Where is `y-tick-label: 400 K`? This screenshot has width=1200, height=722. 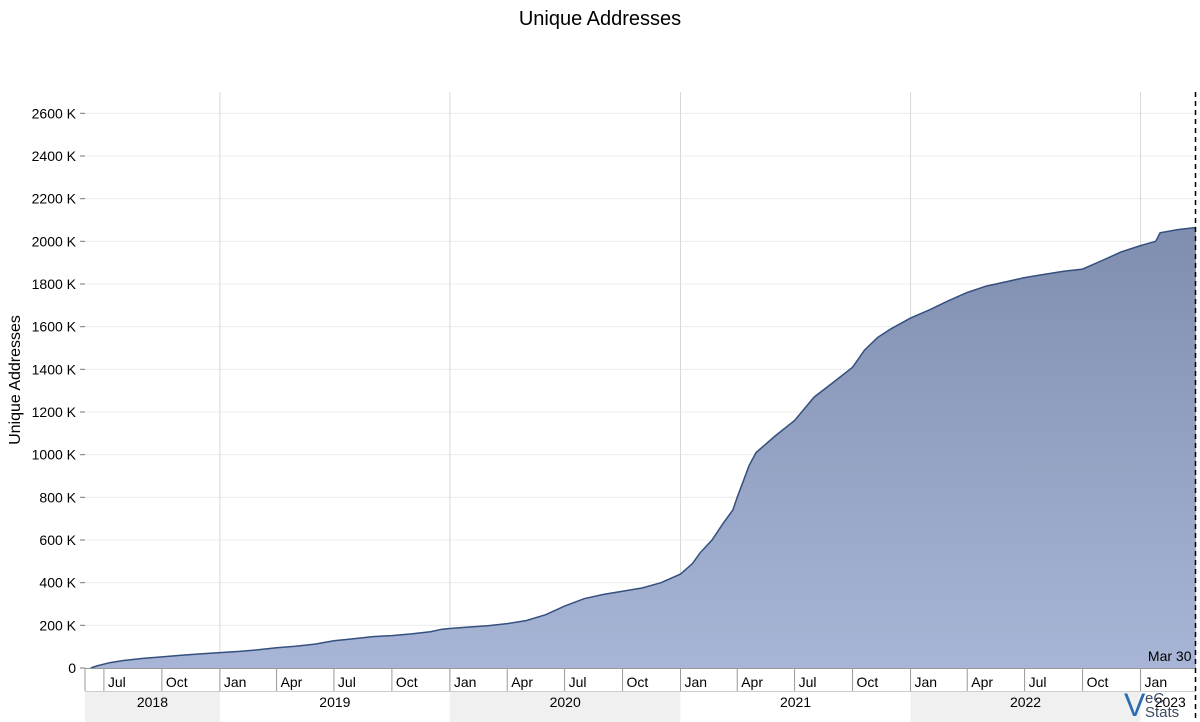
y-tick-label: 400 K is located at coordinates (57, 583).